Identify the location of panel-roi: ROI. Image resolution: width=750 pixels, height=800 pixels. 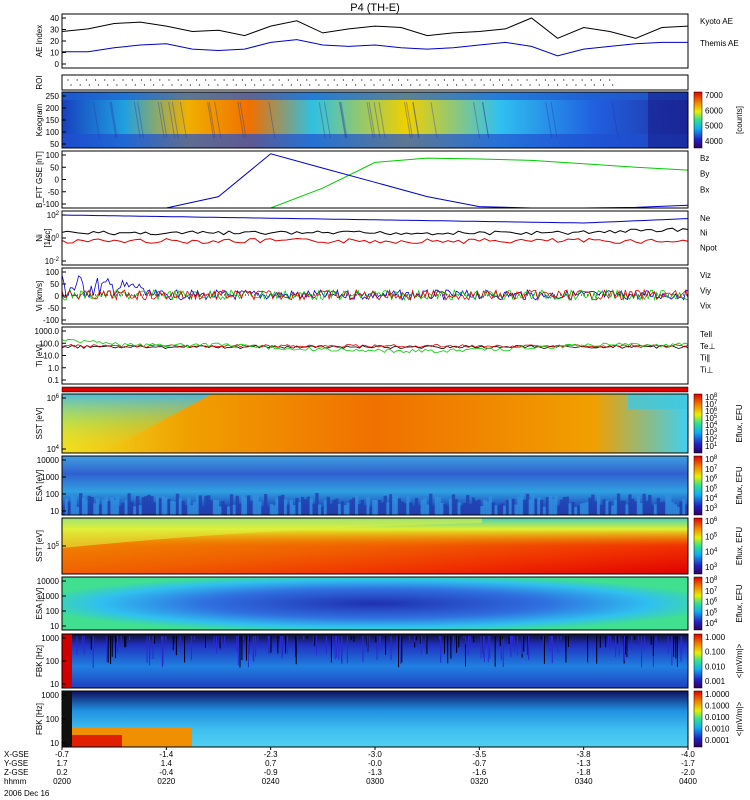
(362, 82).